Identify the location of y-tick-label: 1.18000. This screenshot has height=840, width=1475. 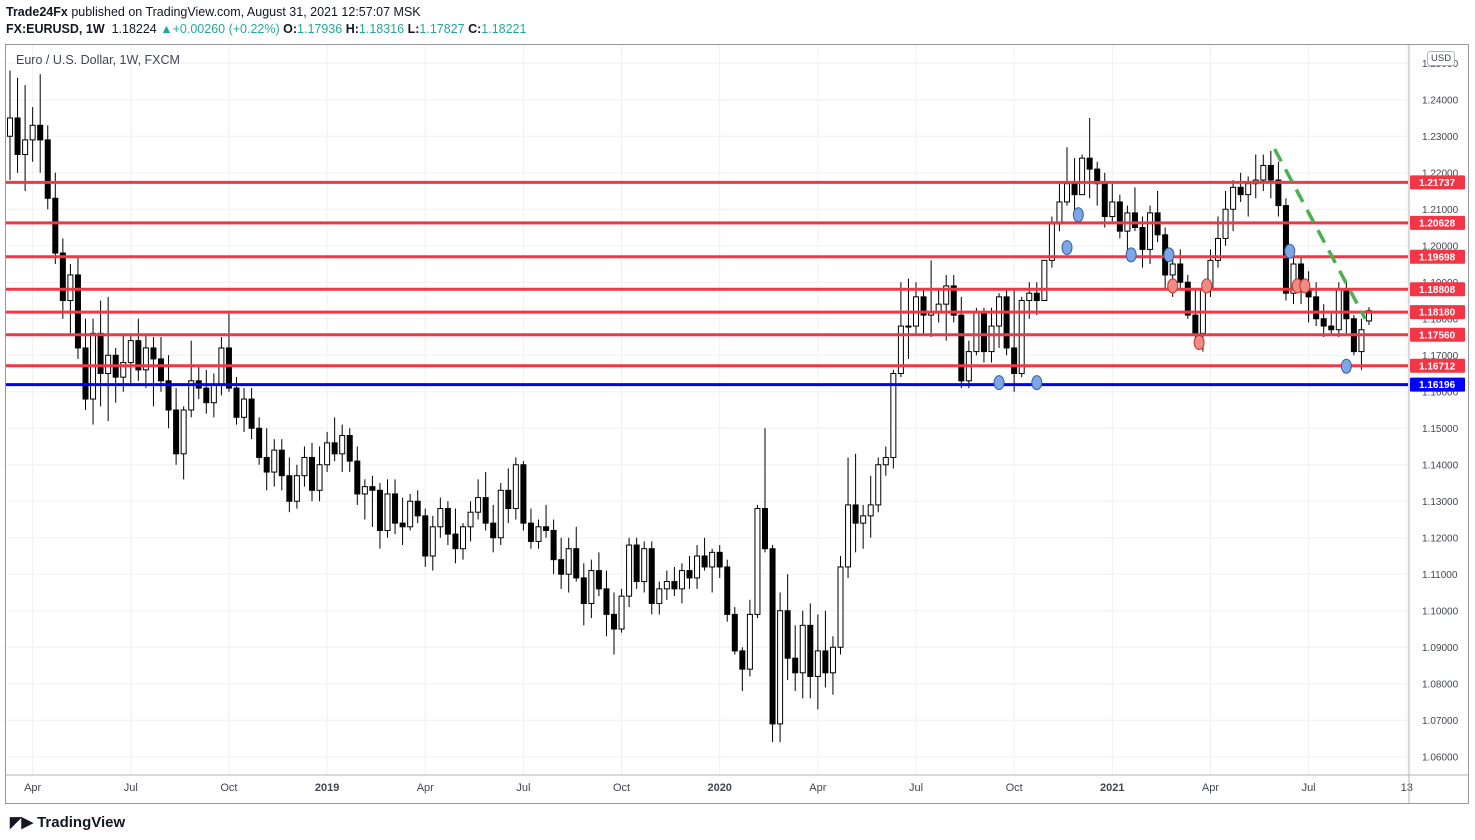
(1440, 319).